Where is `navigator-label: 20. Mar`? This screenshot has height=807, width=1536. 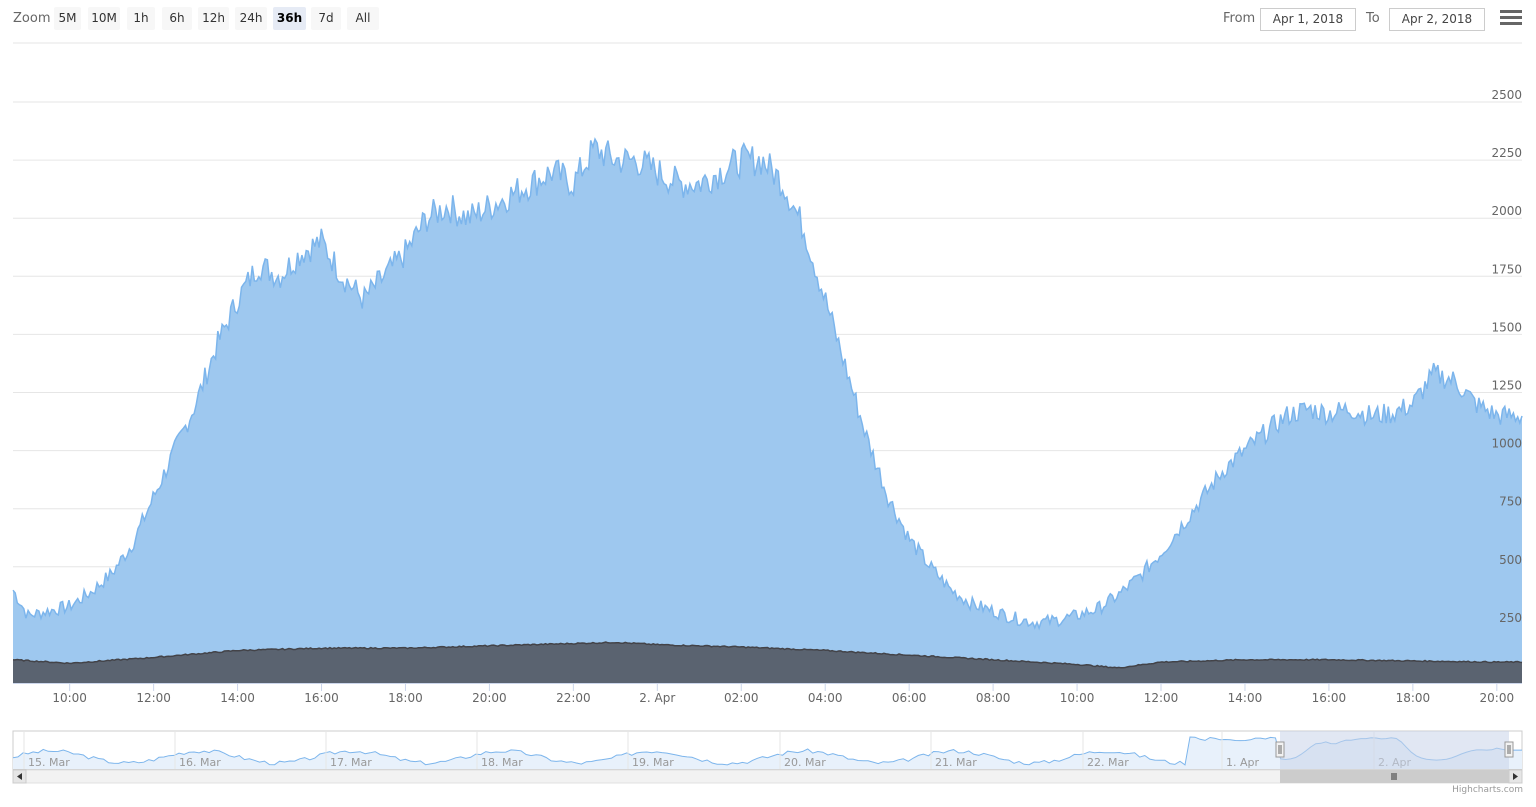
navigator-label: 20. Mar is located at coordinates (805, 762).